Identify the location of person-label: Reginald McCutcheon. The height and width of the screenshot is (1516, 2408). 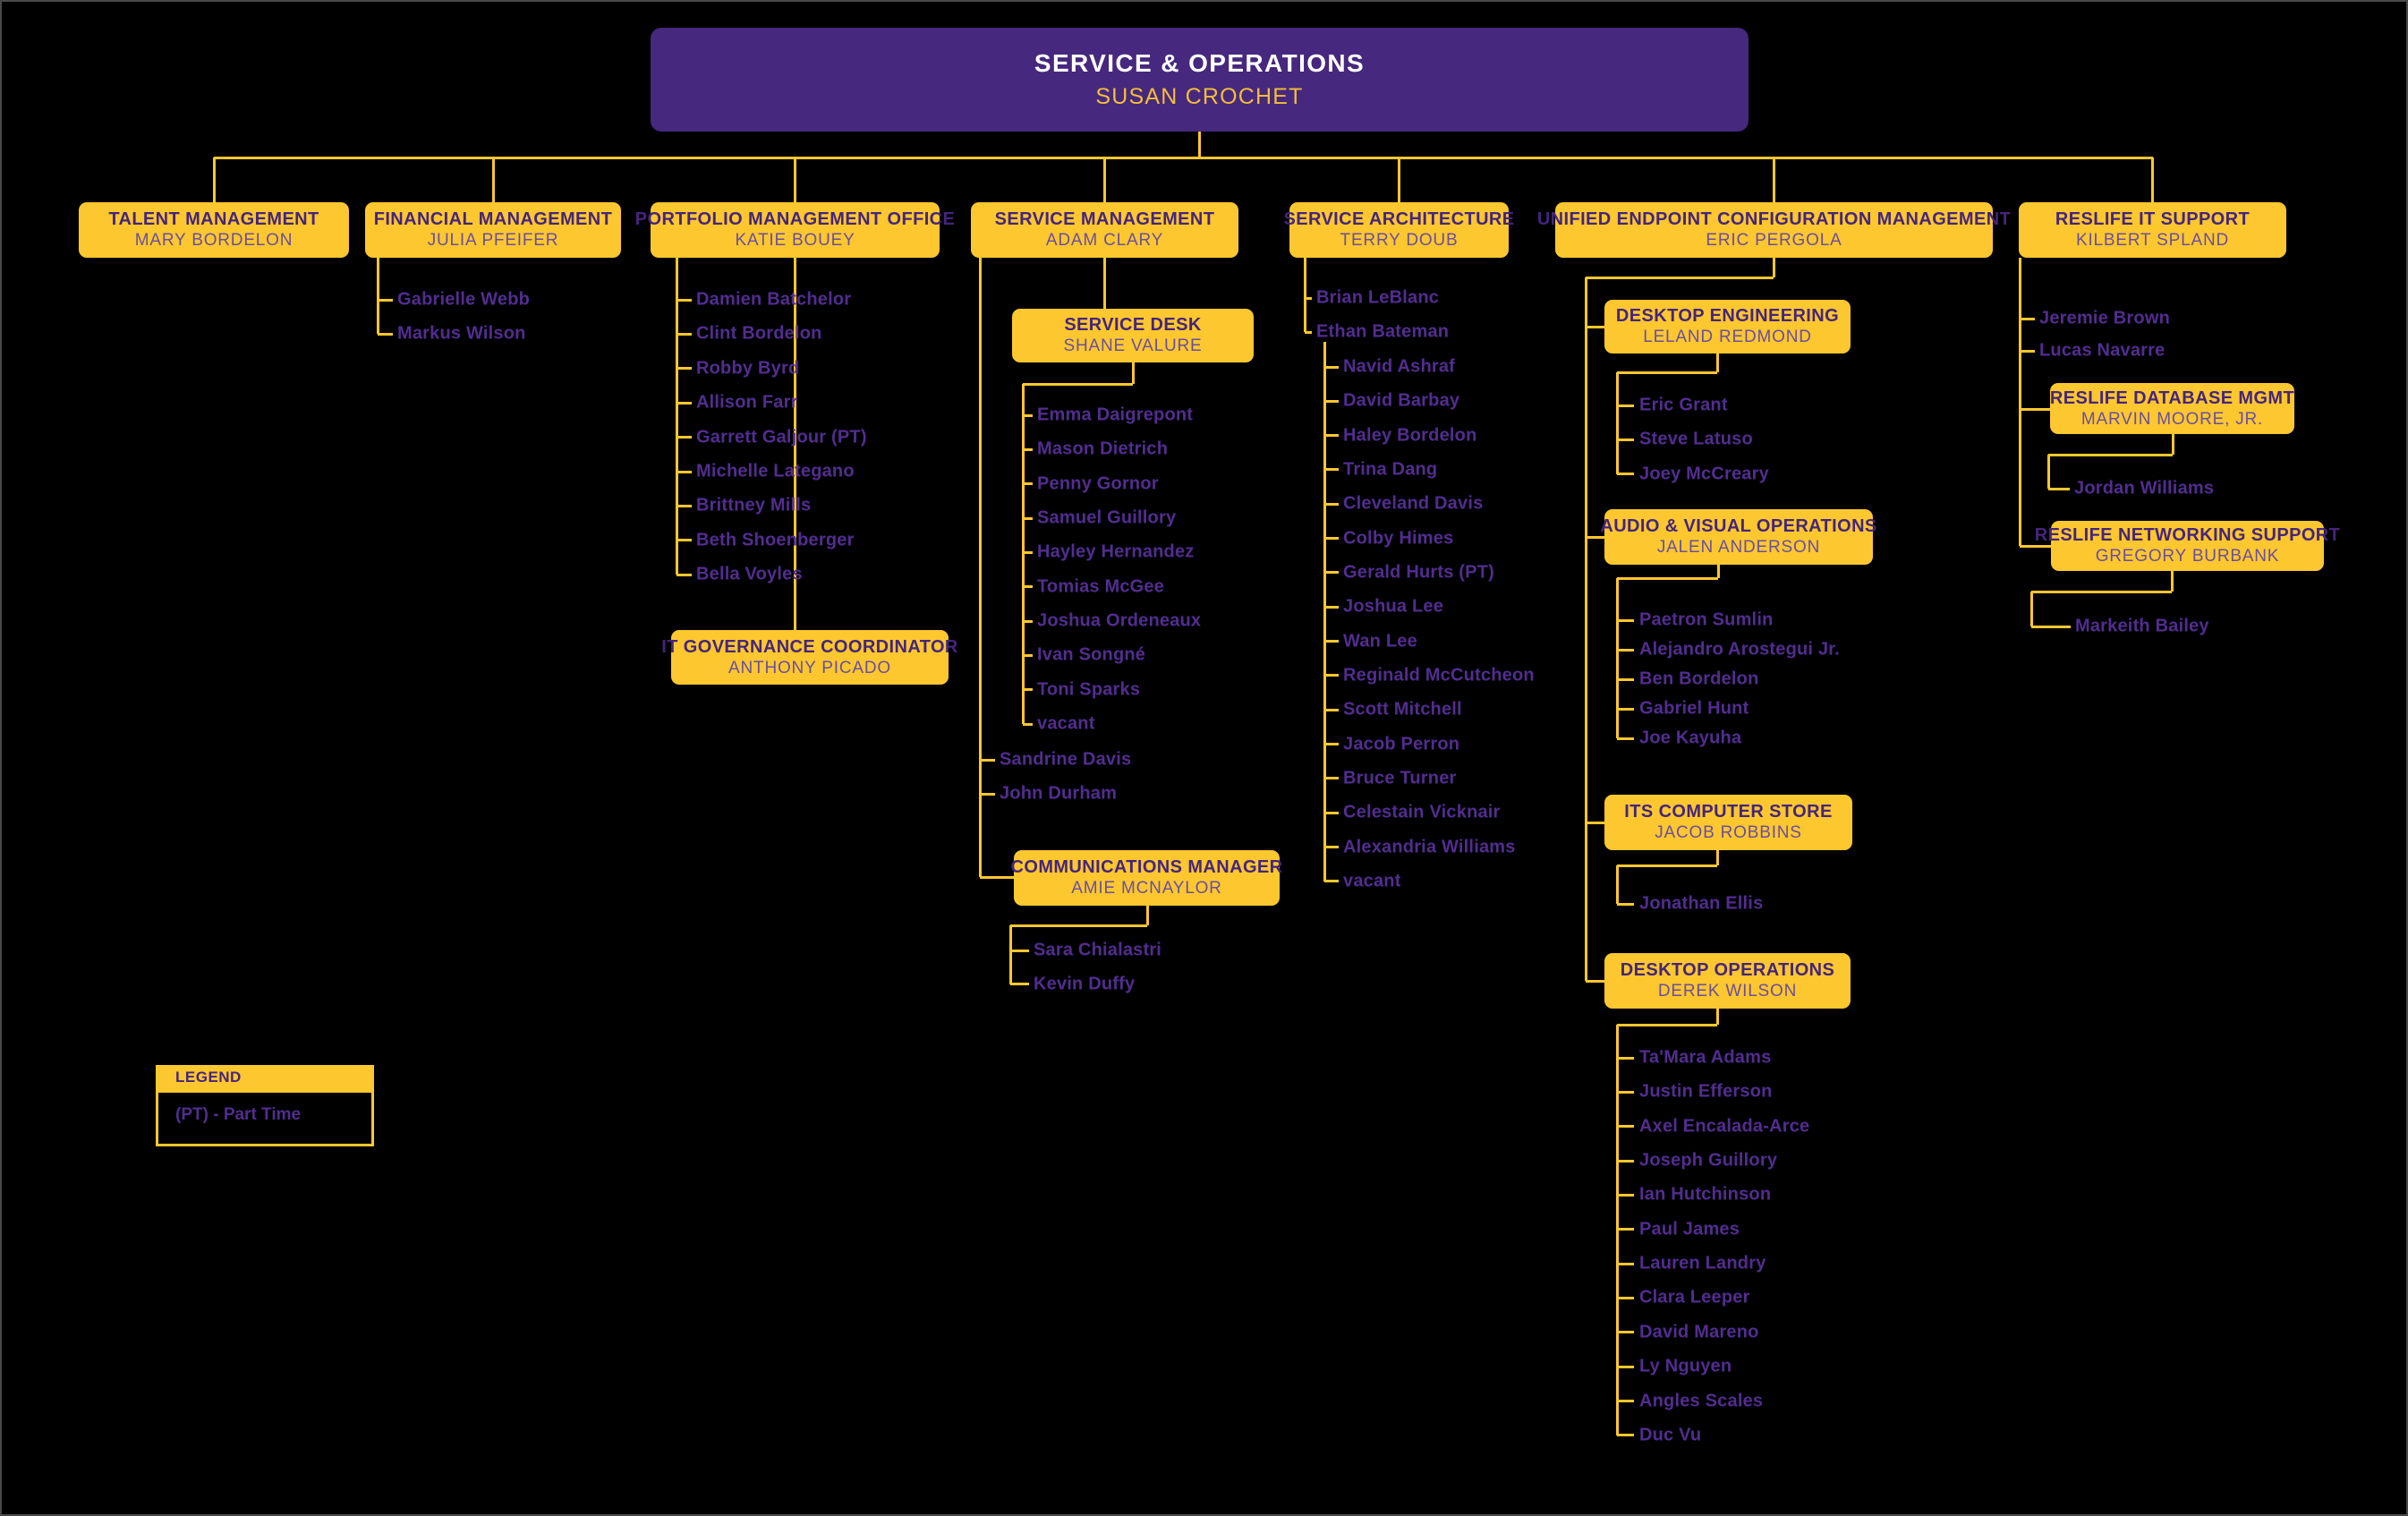
(1439, 675).